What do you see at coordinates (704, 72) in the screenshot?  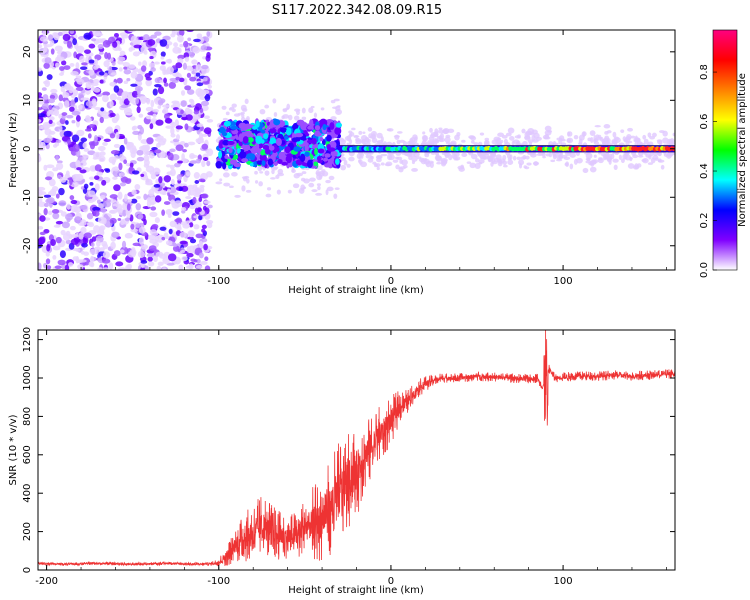 I see `colorbar-tick-label: 0.8` at bounding box center [704, 72].